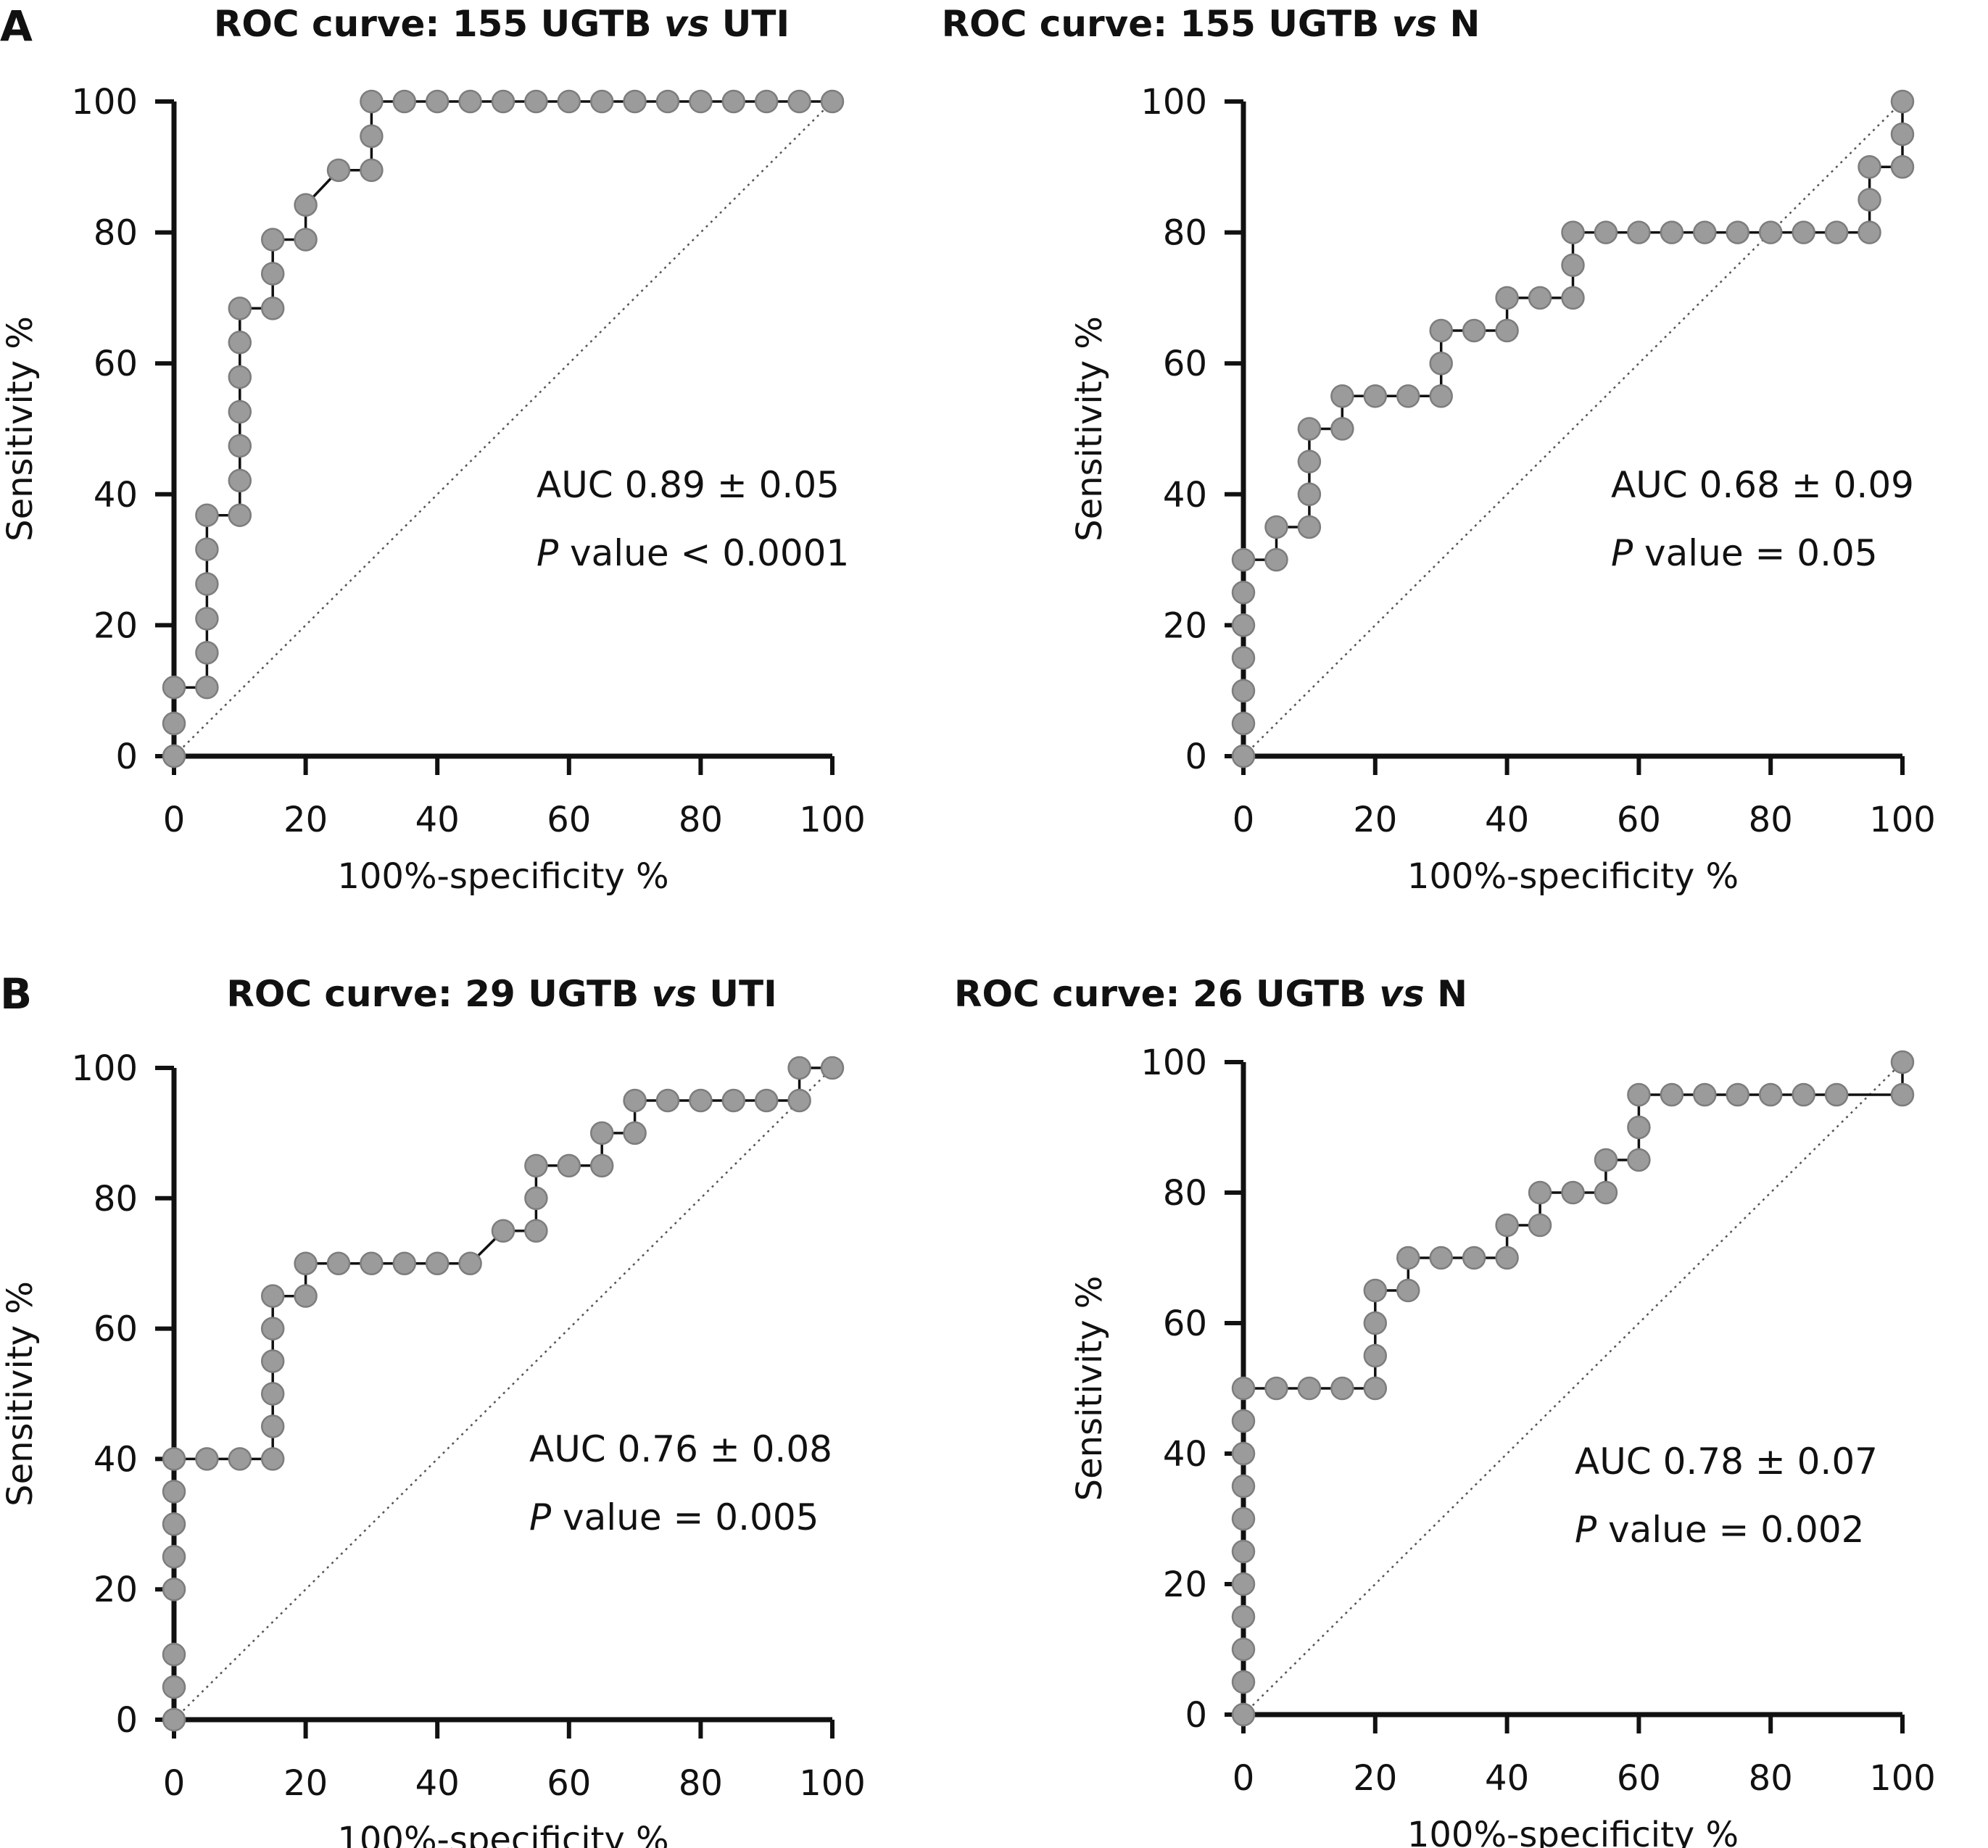 This screenshot has height=1848, width=1988. I want to click on title-part: ROC curve: 26 UGTB, so click(1166, 994).